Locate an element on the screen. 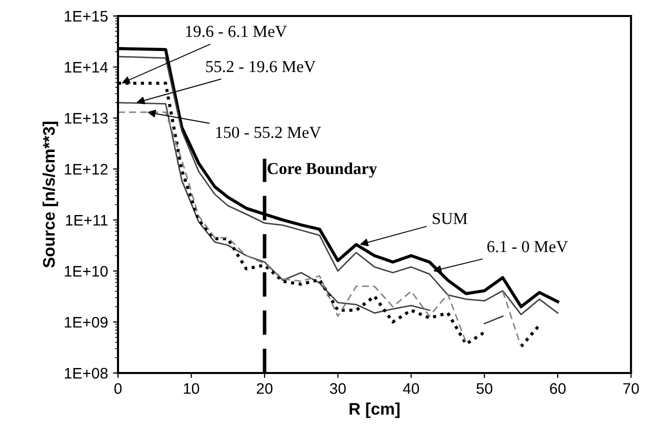  y-axis-title: Source [n/s/cm**3] is located at coordinates (50, 195).